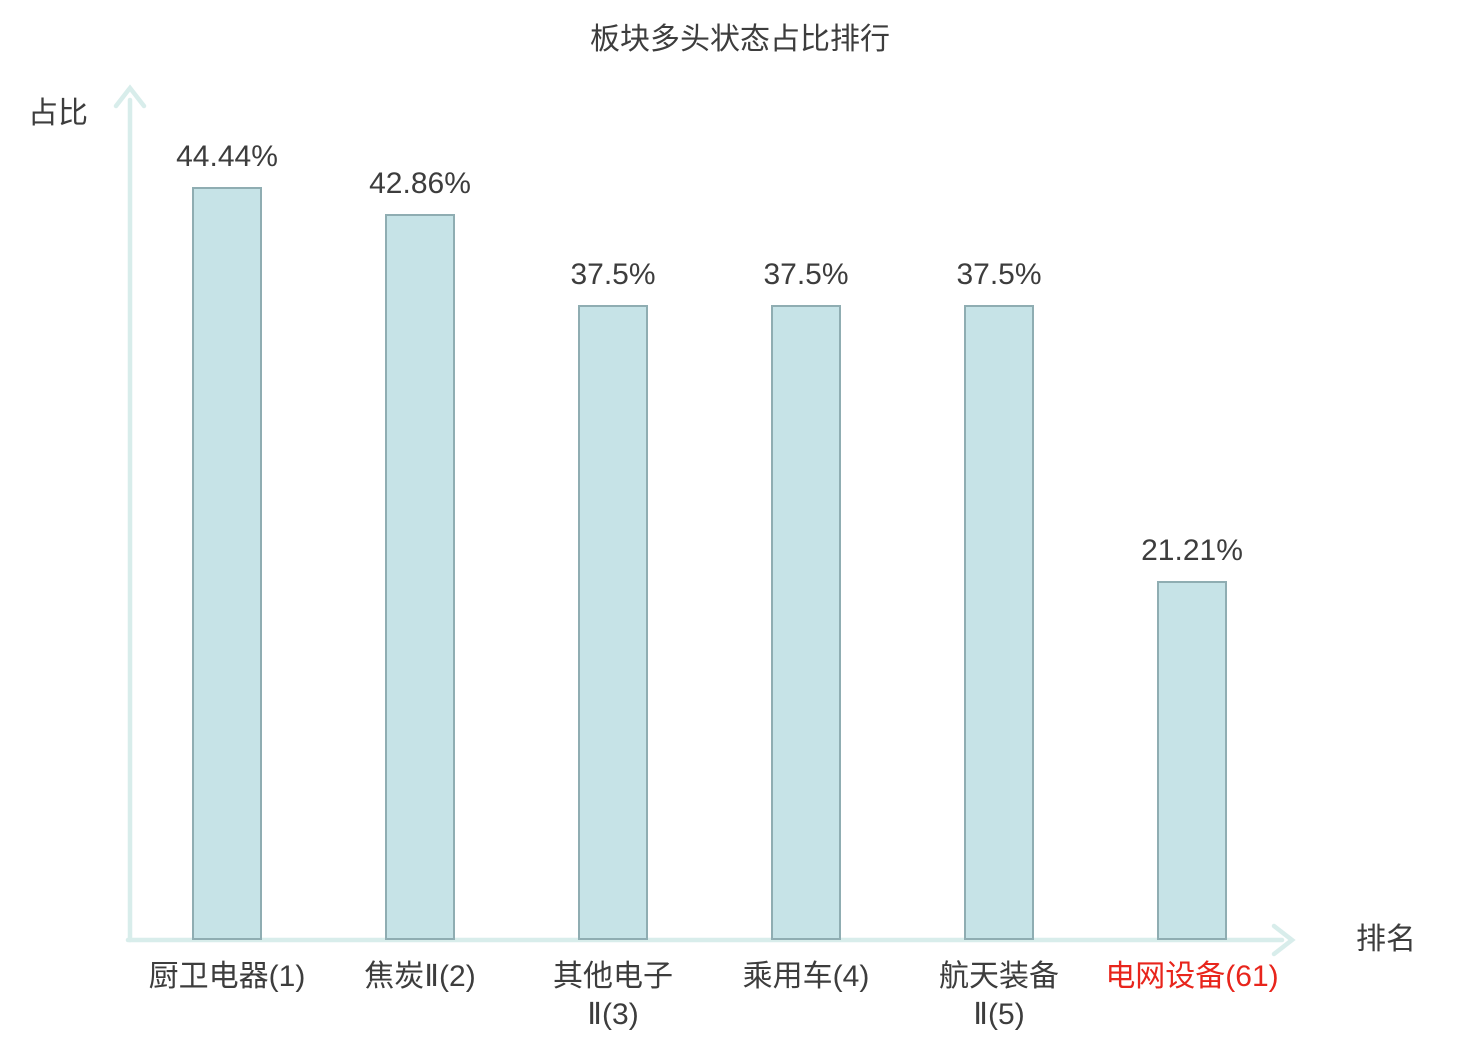 The width and height of the screenshot is (1480, 1040). What do you see at coordinates (420, 976) in the screenshot?
I see `category-label: 焦炭Ⅱ(2)` at bounding box center [420, 976].